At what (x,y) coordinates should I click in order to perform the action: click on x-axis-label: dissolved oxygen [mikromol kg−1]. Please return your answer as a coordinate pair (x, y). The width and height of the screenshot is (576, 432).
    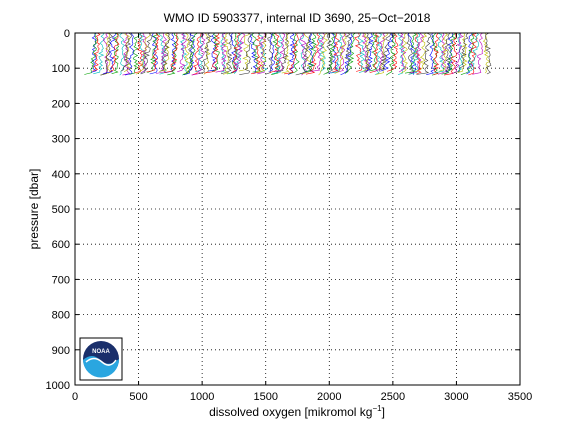
    Looking at the image, I should click on (297, 411).